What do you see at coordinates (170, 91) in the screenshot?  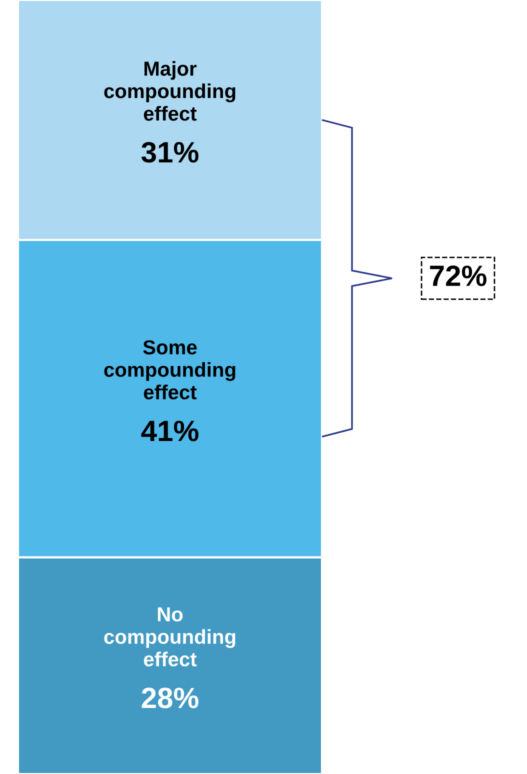 I see `series-label: Major compounding effect` at bounding box center [170, 91].